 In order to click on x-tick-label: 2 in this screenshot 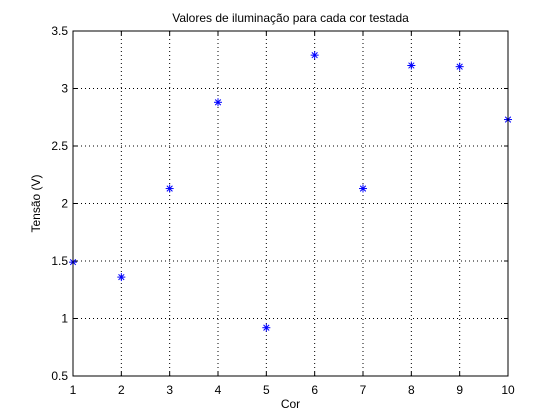, I will do `click(121, 390)`.